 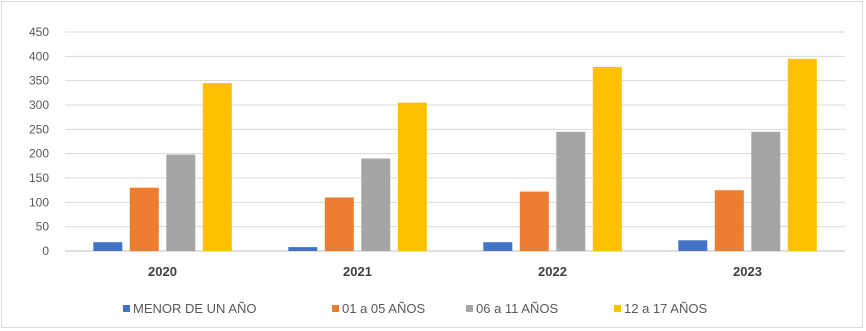 What do you see at coordinates (517, 308) in the screenshot?
I see `legend-label: 06 a 11 AÑOS` at bounding box center [517, 308].